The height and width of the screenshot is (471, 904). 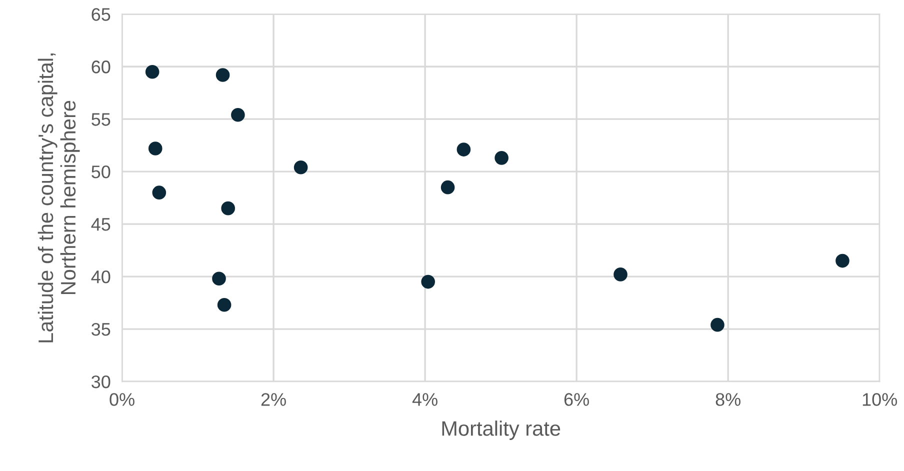 What do you see at coordinates (501, 430) in the screenshot?
I see `x-axis-title: Mortality rate` at bounding box center [501, 430].